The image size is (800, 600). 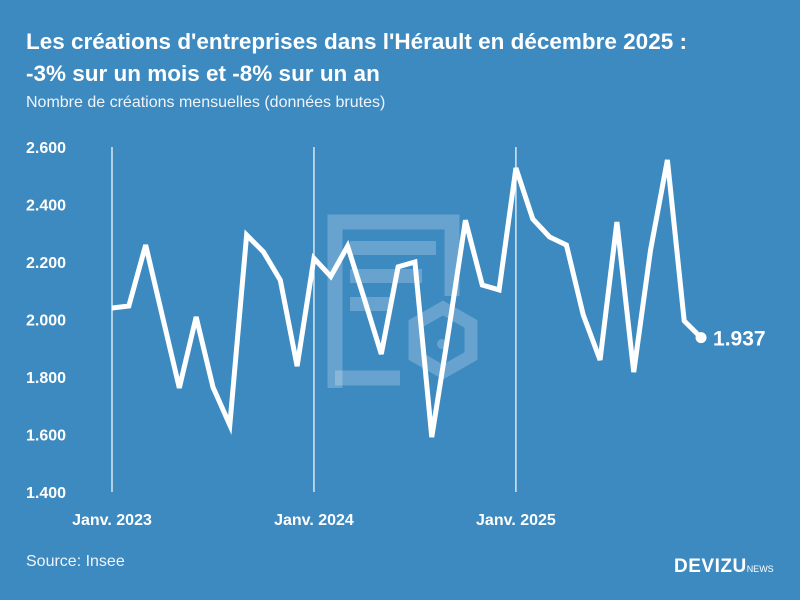 What do you see at coordinates (701, 338) in the screenshot?
I see `data-point` at bounding box center [701, 338].